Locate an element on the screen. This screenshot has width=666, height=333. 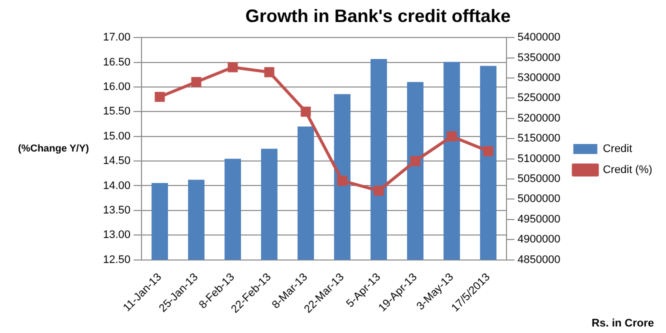
y-tick-label: 17.00 is located at coordinates (116, 38).